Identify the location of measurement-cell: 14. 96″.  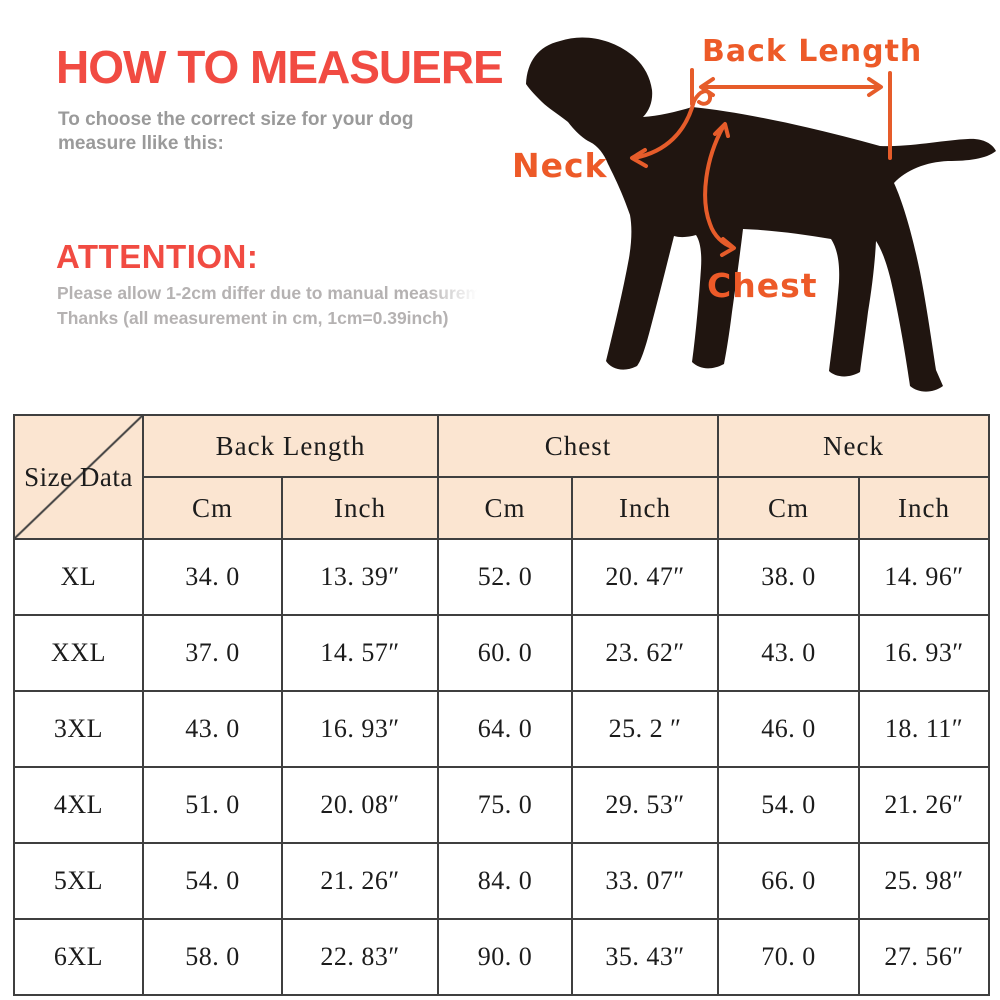
(924, 577).